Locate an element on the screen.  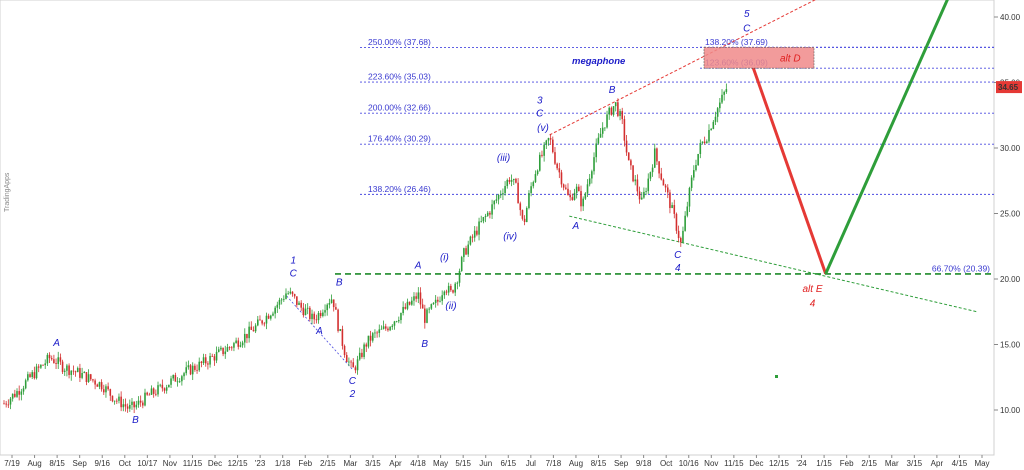
fib-label: 138.20% (26.46) is located at coordinates (399, 189).